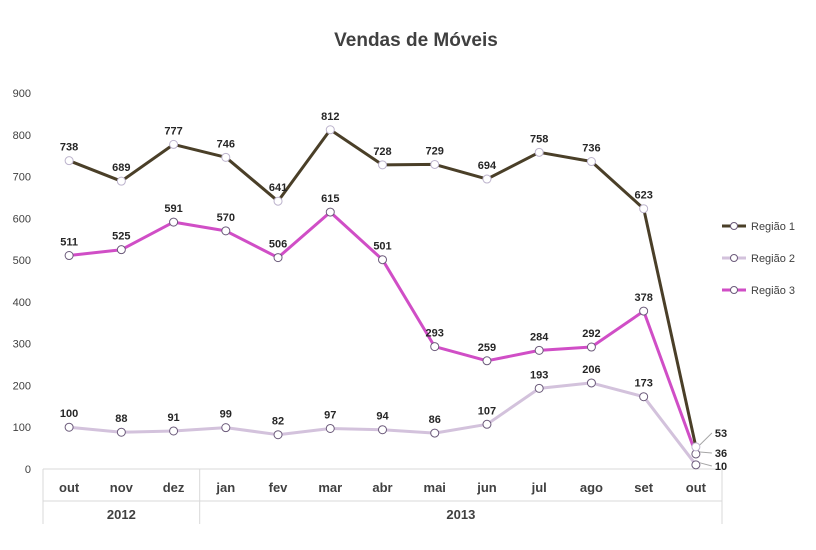 This screenshot has width=816, height=550. I want to click on data-label: 641, so click(278, 188).